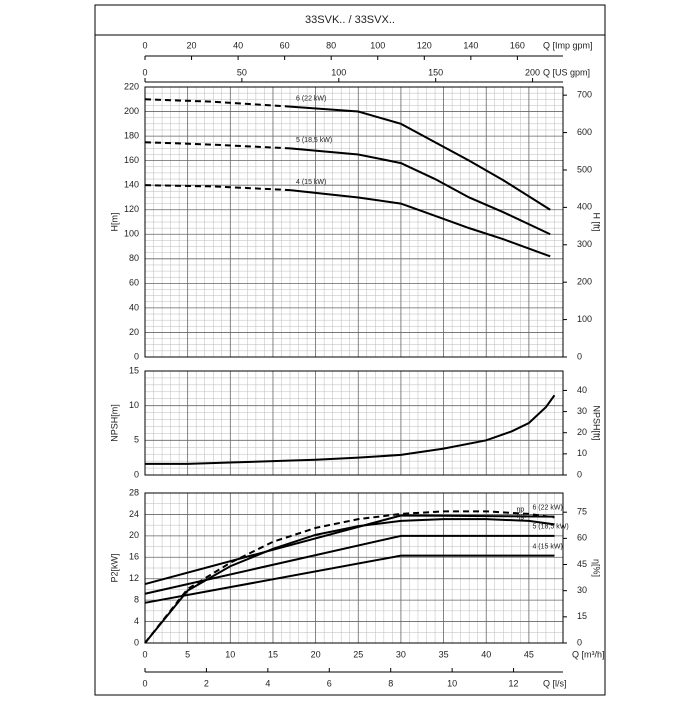 The image size is (700, 705). What do you see at coordinates (597, 221) in the screenshot?
I see `y2-axis-title: H [ft]` at bounding box center [597, 221].